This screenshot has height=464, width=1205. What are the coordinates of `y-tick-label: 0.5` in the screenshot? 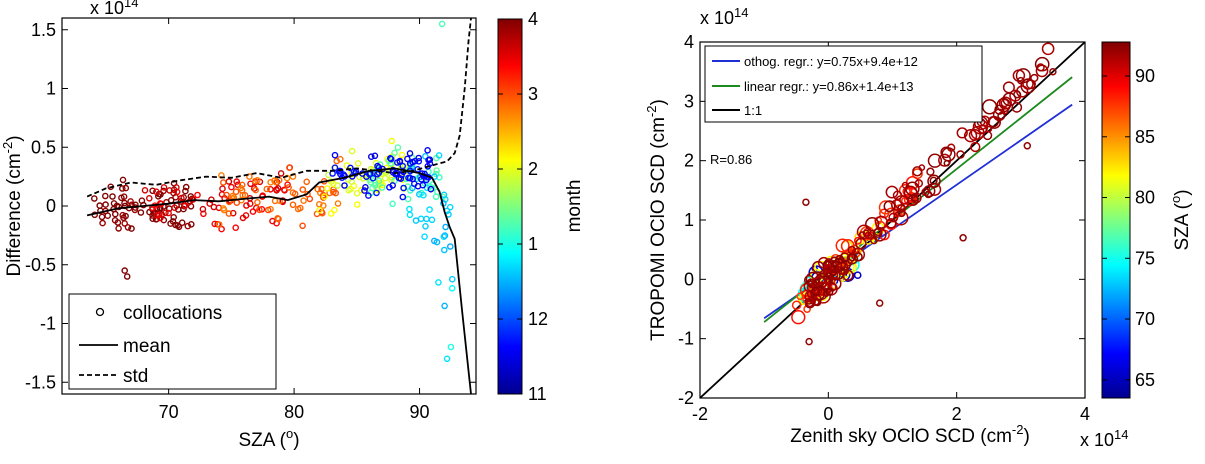 It's located at (43, 147).